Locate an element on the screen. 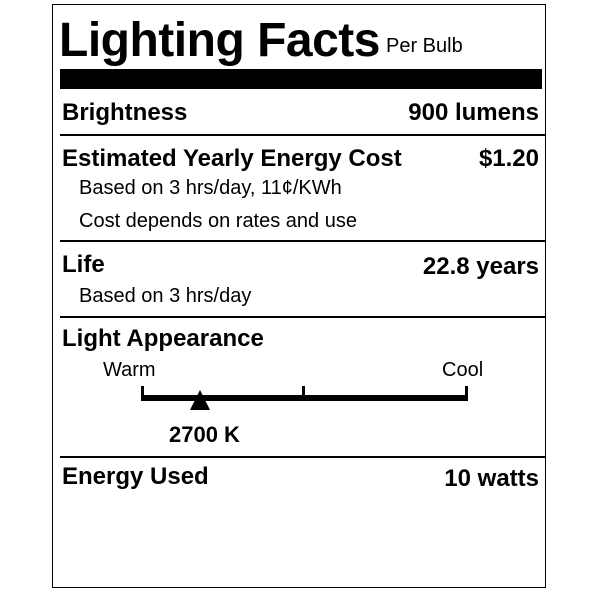 The image size is (600, 600). energy-cost-note: Cost depends on rates and use is located at coordinates (218, 221).